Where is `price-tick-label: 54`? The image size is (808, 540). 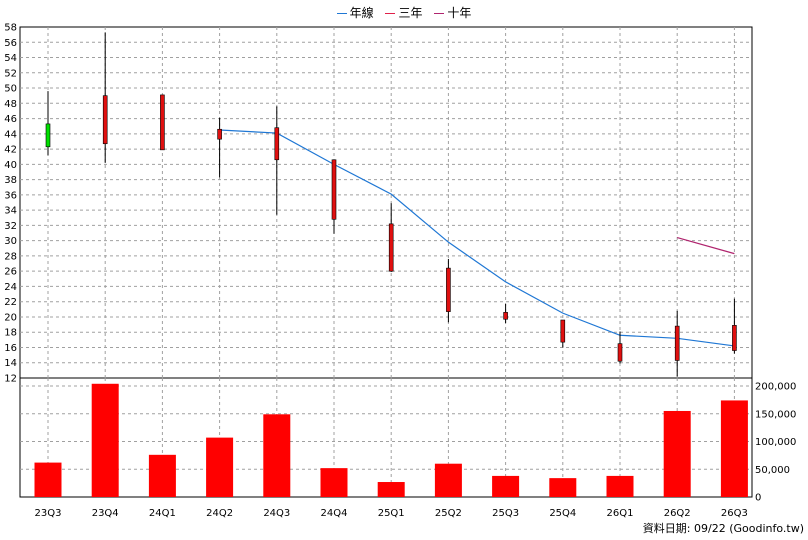 price-tick-label: 54 is located at coordinates (10, 58).